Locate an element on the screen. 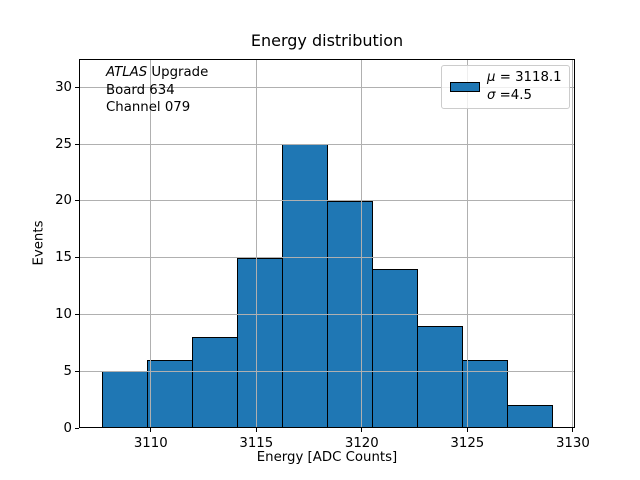 The image size is (640, 480). x-tick-label: 3130 is located at coordinates (572, 443).